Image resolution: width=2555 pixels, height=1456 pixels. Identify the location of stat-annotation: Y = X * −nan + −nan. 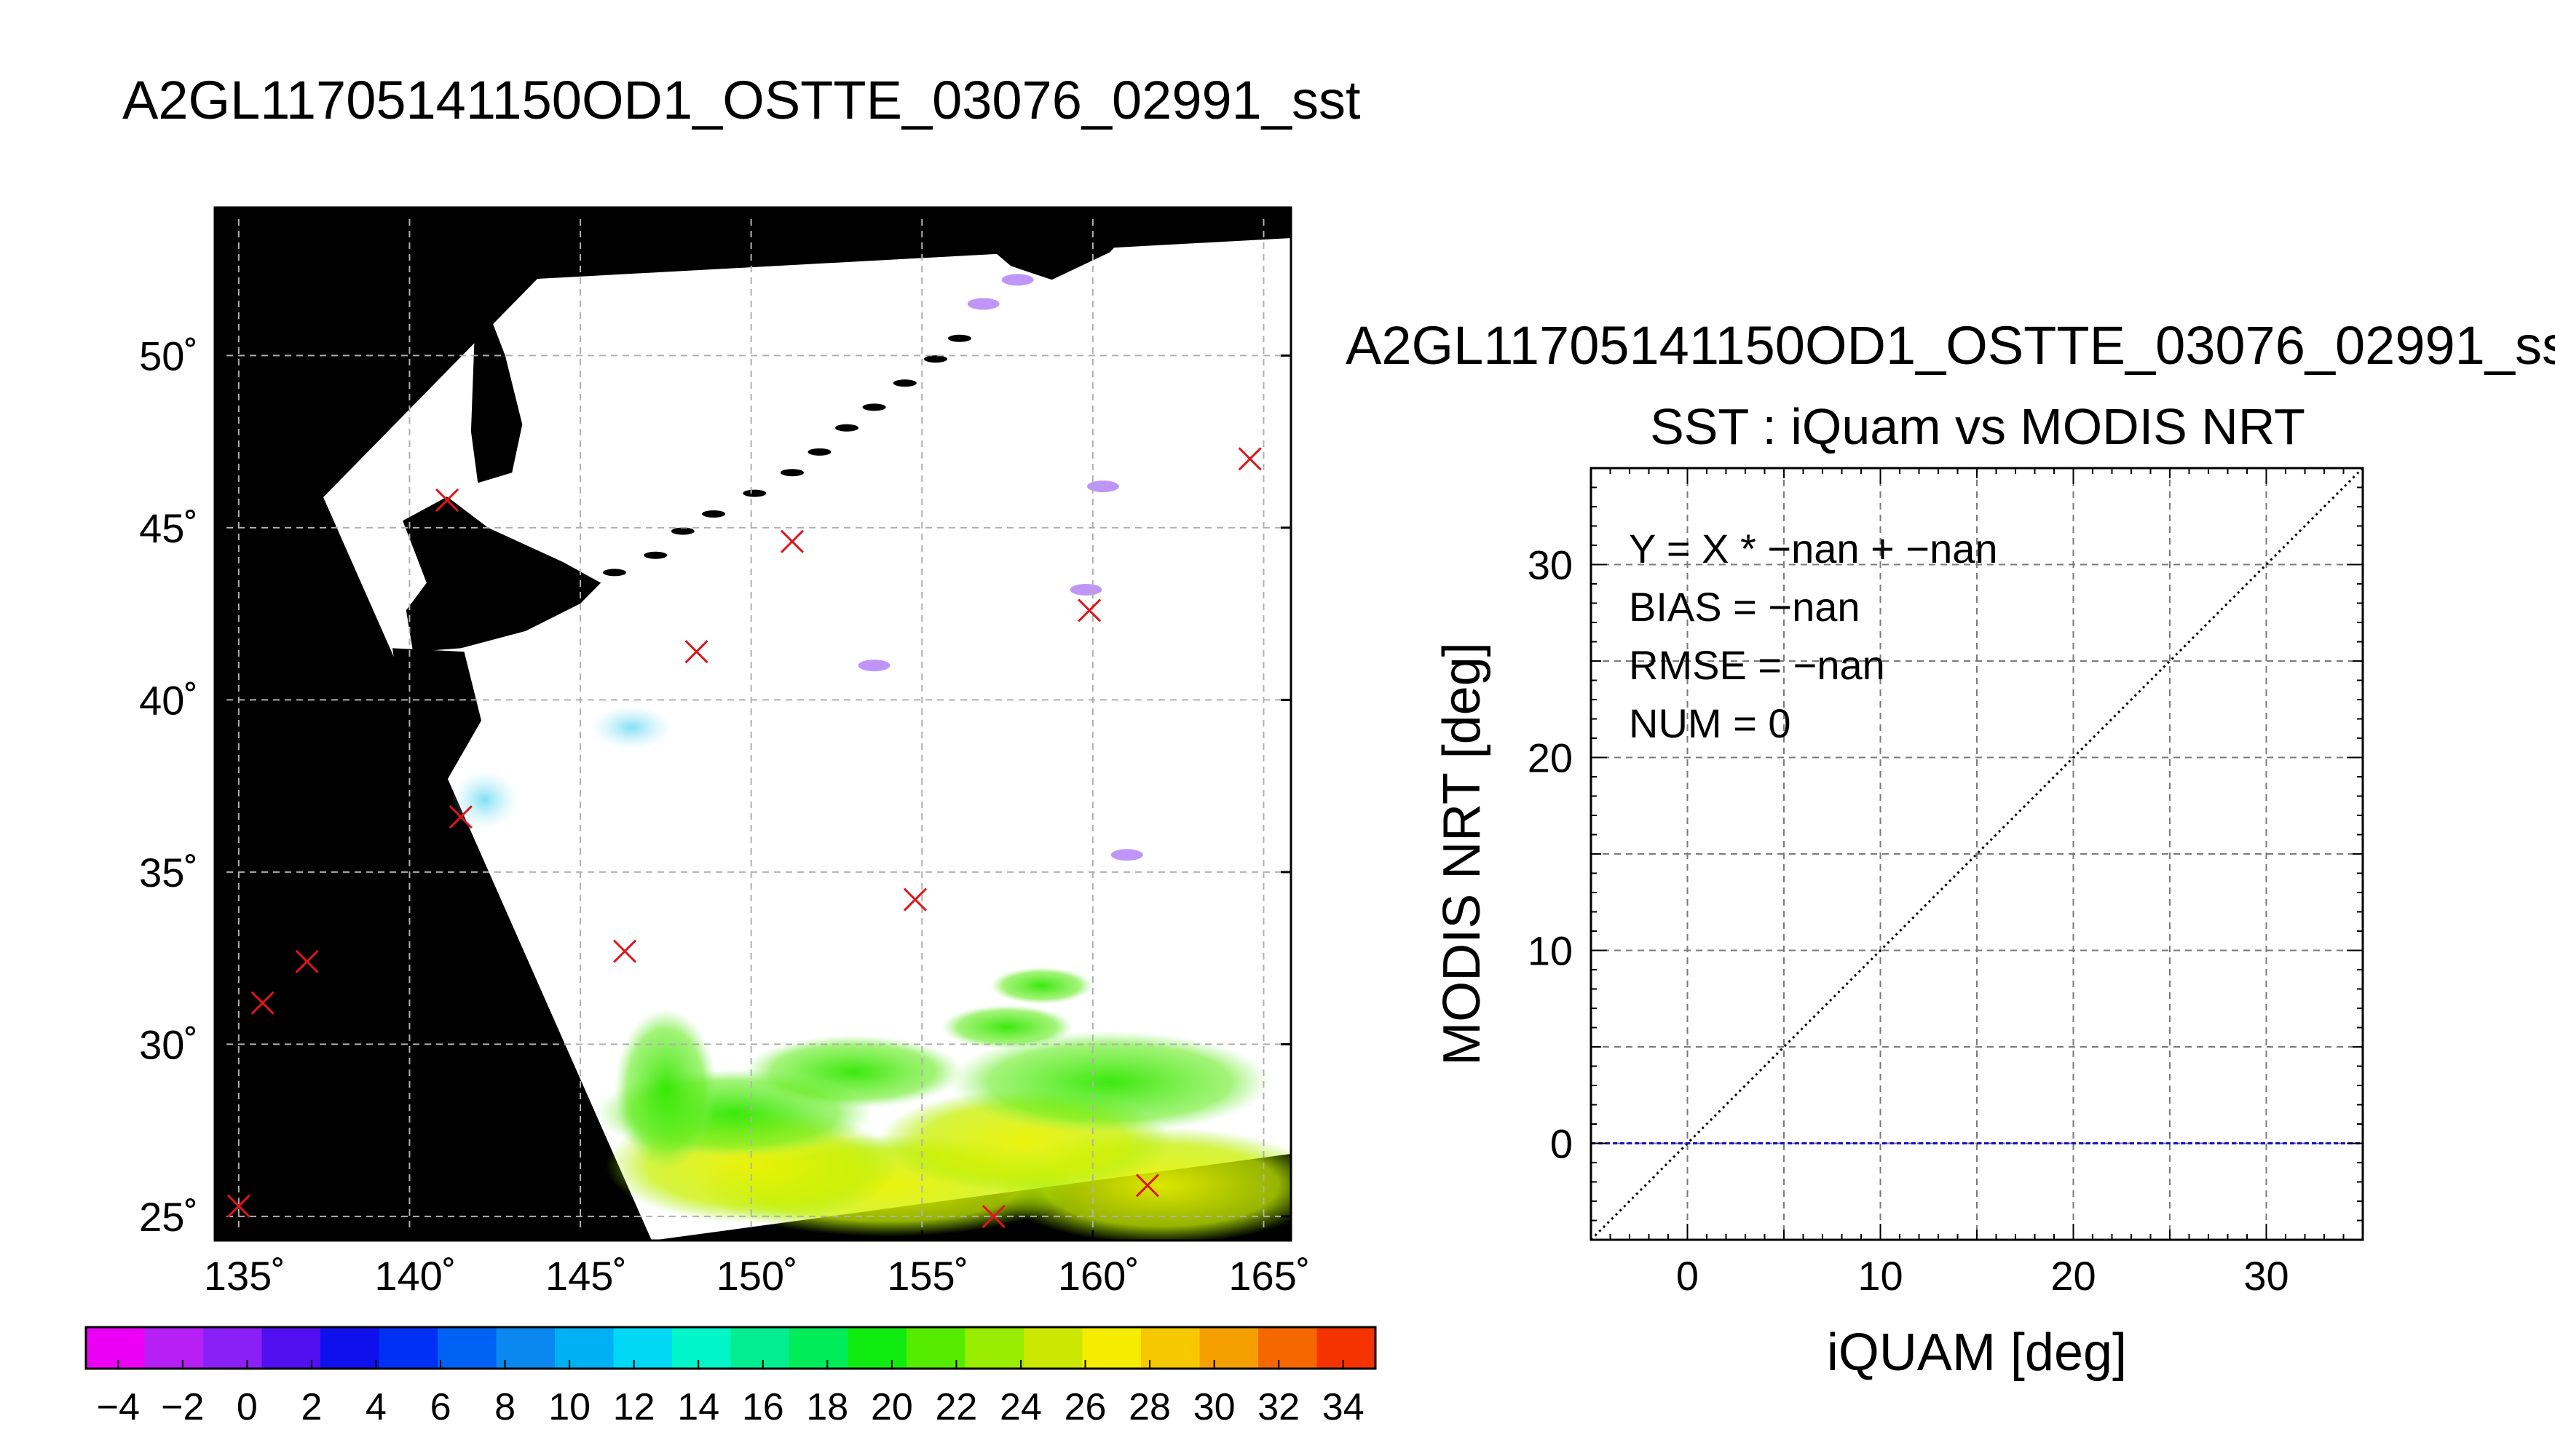
(1813, 548).